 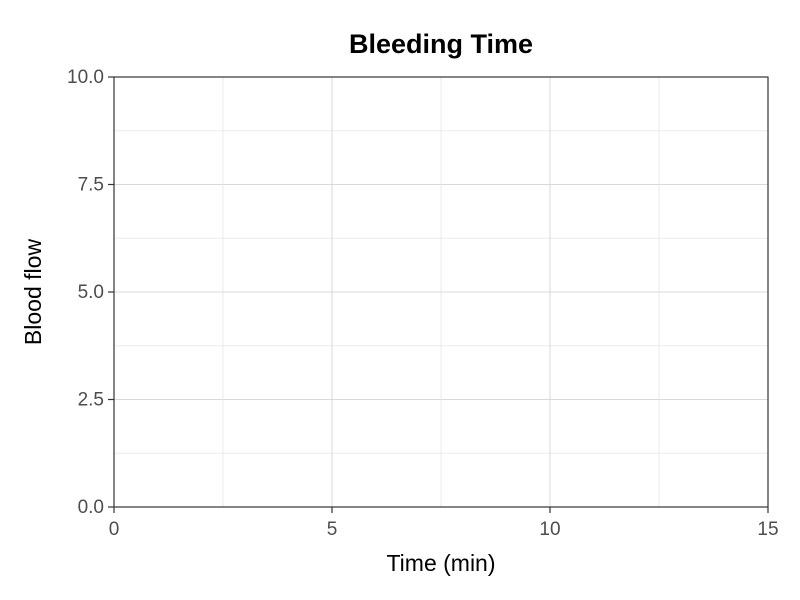 I want to click on y-axis-title: Blood flow, so click(x=33, y=292).